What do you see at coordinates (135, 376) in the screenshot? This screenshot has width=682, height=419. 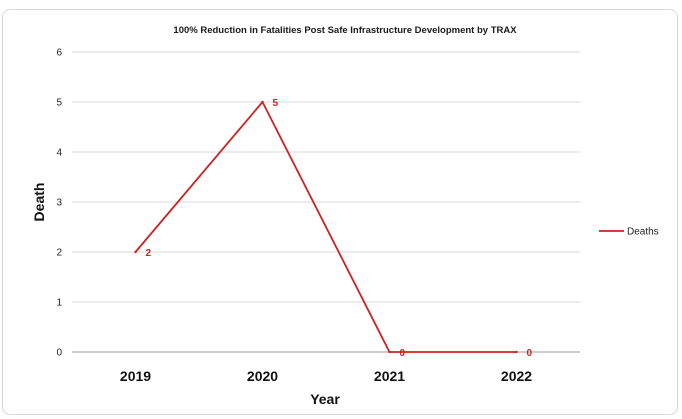 I see `x-tick-label: 2019` at bounding box center [135, 376].